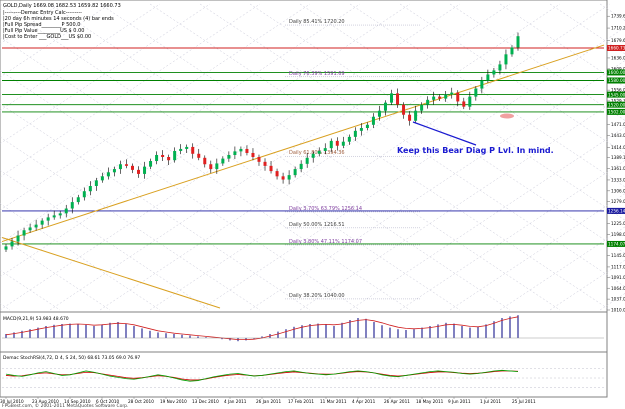 Image resolution: width=625 pixels, height=409 pixels. I want to click on level-box-label: 1545.00, so click(616, 94).